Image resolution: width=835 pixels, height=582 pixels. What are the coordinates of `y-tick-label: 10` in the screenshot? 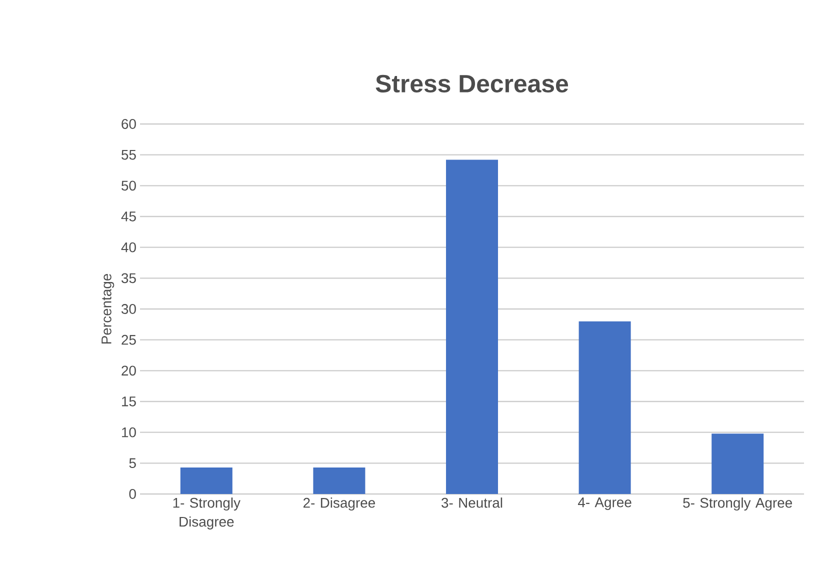 It's located at (129, 432).